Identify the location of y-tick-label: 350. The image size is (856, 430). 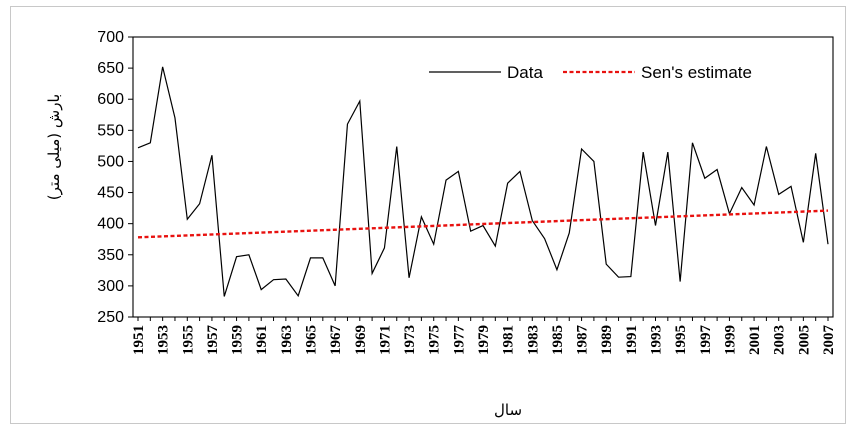
(110, 255).